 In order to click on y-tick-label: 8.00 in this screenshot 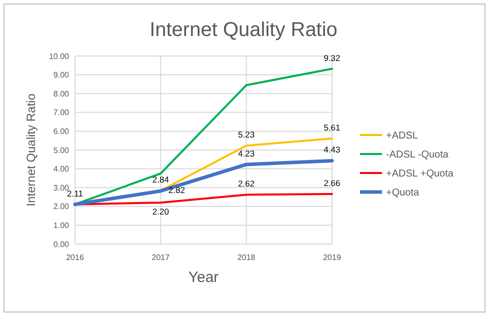, I will do `click(61, 93)`.